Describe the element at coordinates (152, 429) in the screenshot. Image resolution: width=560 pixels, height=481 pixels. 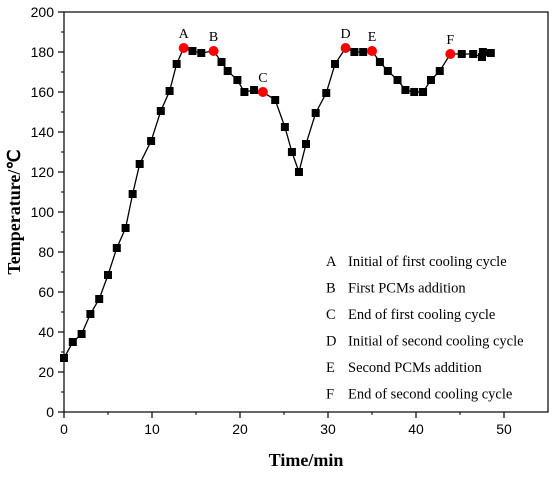
I see `x-tick-label: 10` at that location.